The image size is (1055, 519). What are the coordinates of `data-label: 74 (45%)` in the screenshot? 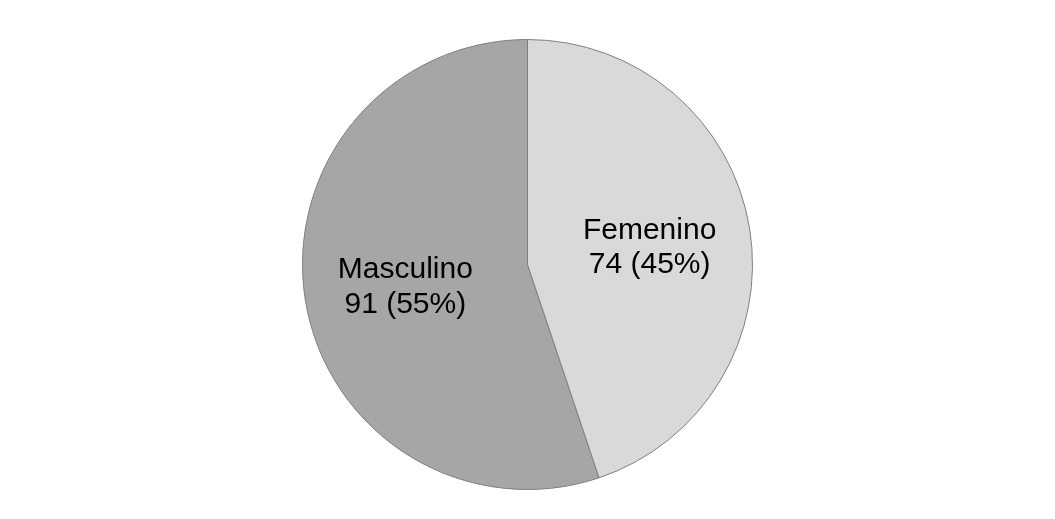 It's located at (649, 263).